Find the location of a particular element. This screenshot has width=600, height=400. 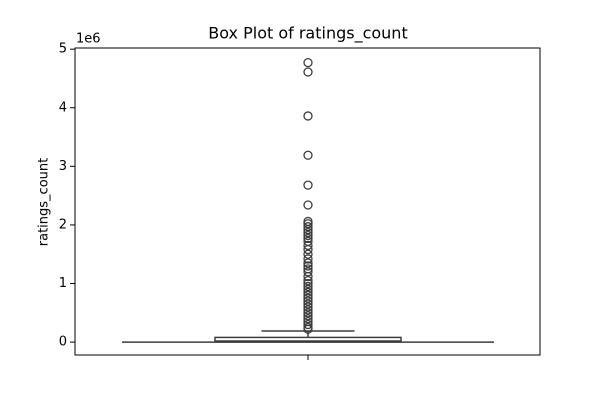

box is located at coordinates (308, 339).